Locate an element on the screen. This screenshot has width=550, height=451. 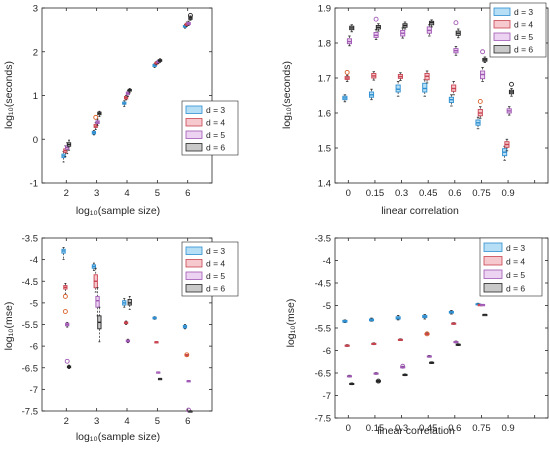
y-tick-label: 2 is located at coordinates (35, 52).